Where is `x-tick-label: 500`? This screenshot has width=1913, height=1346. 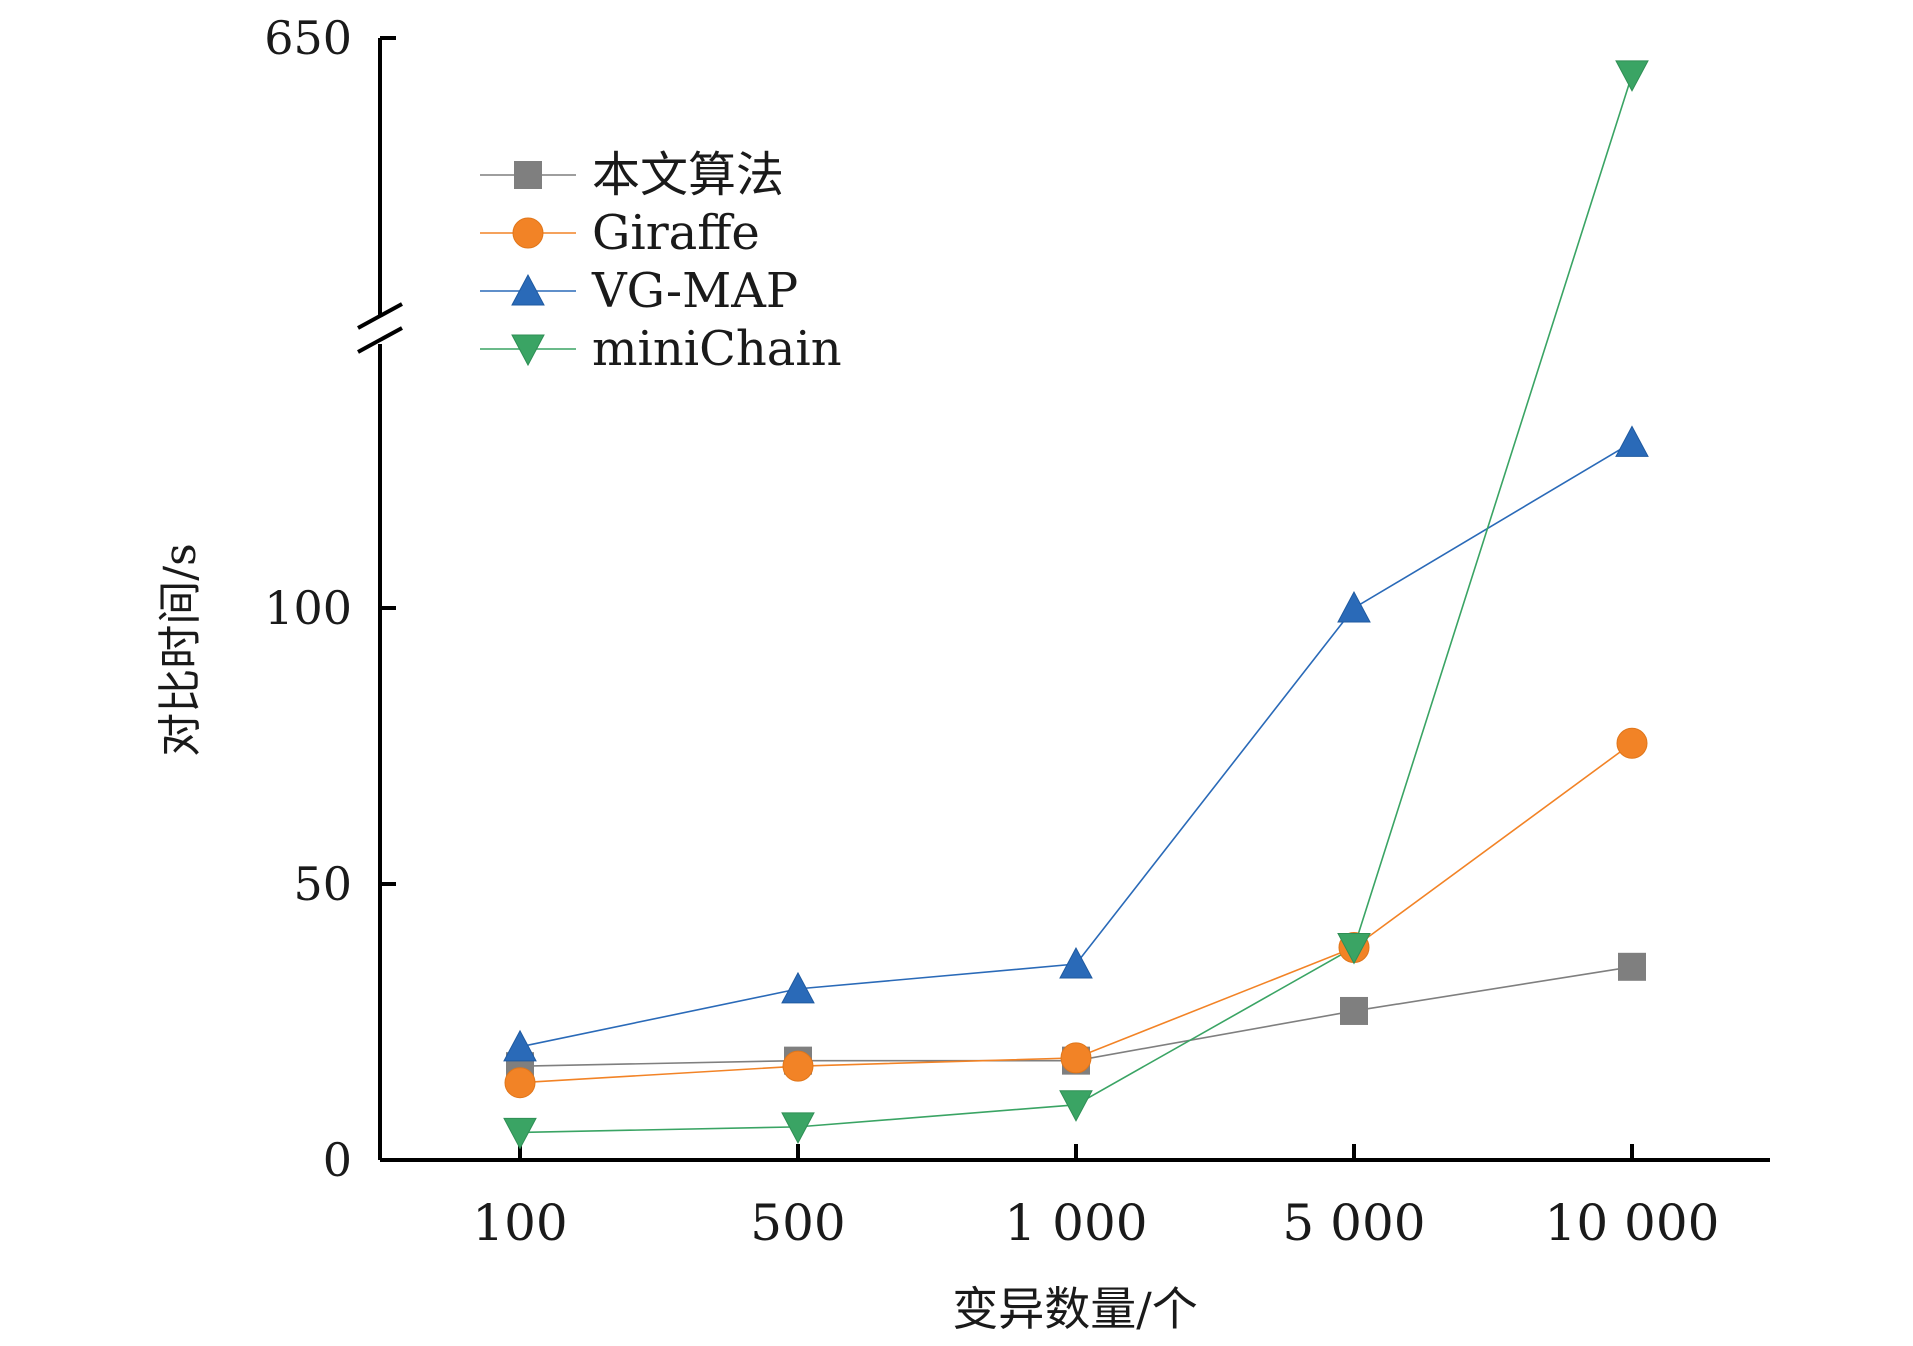 x-tick-label: 500 is located at coordinates (797, 1223).